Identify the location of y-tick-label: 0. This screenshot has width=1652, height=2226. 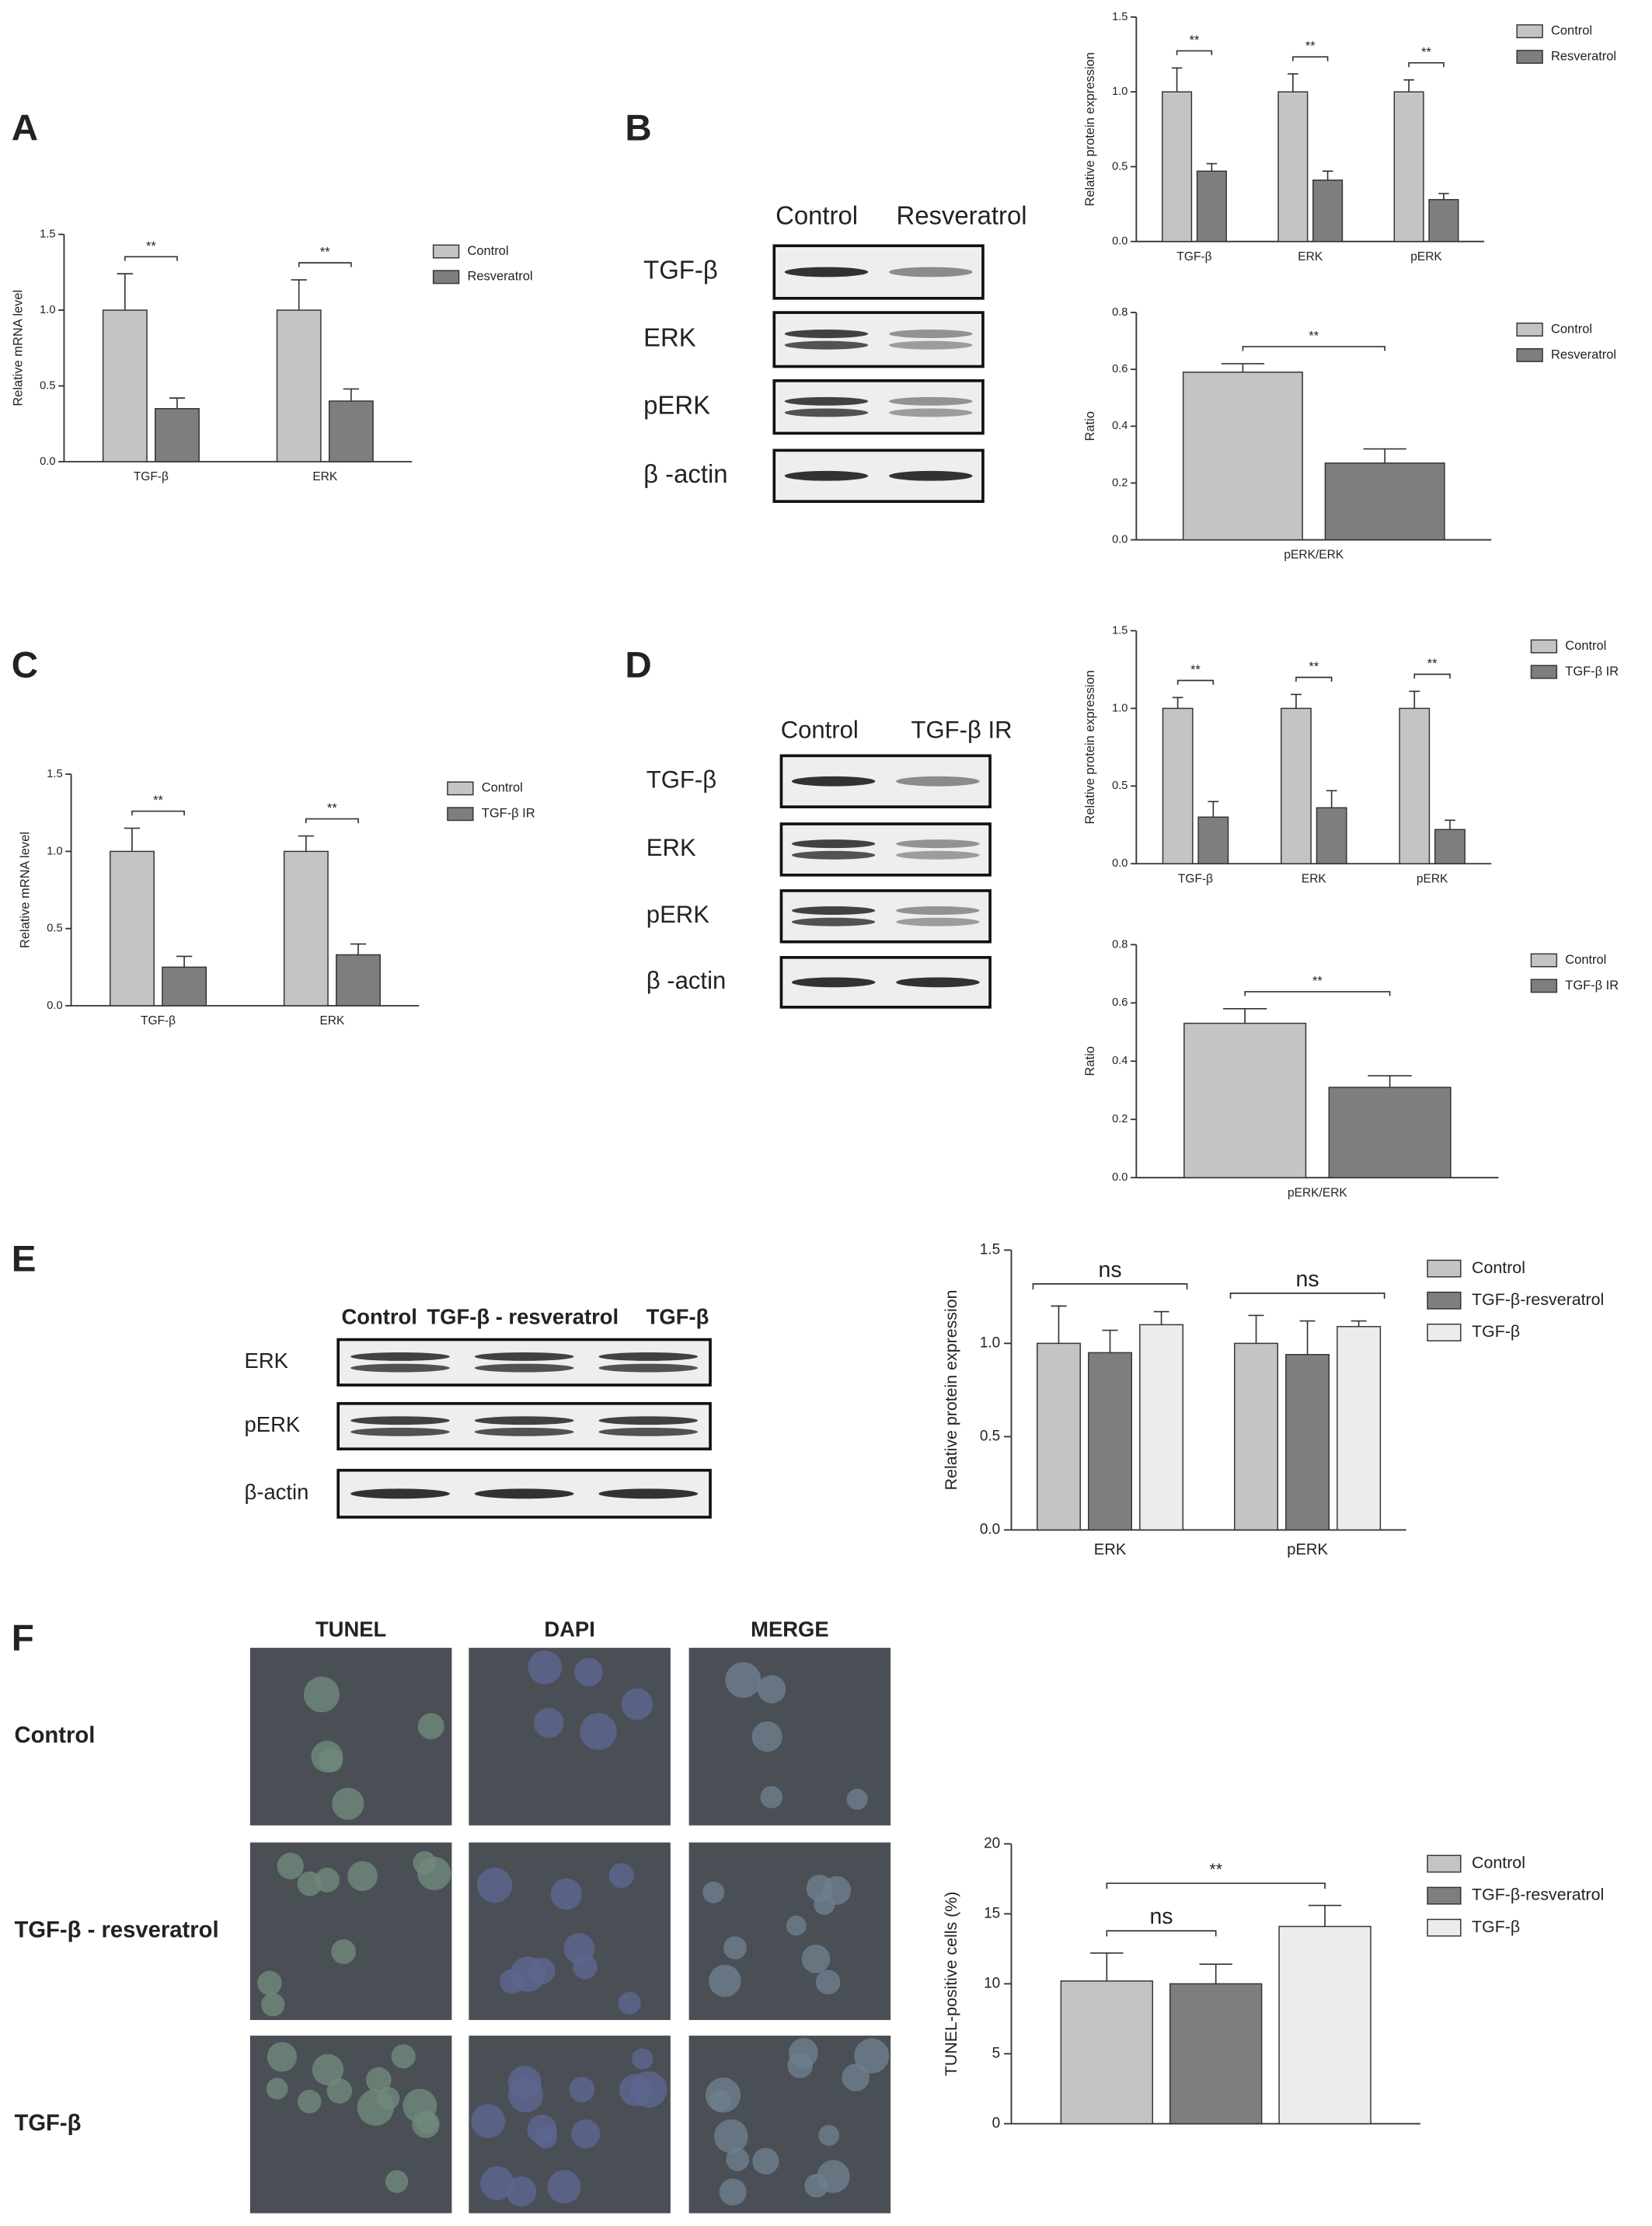
(996, 2123).